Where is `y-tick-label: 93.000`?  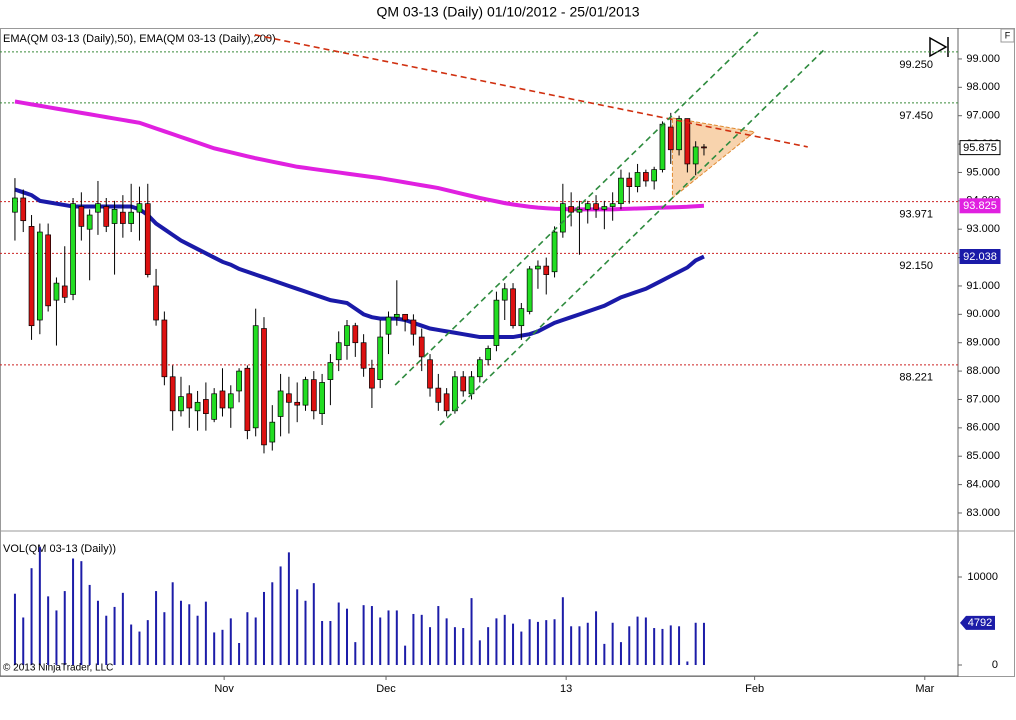
y-tick-label: 93.000 is located at coordinates (983, 229).